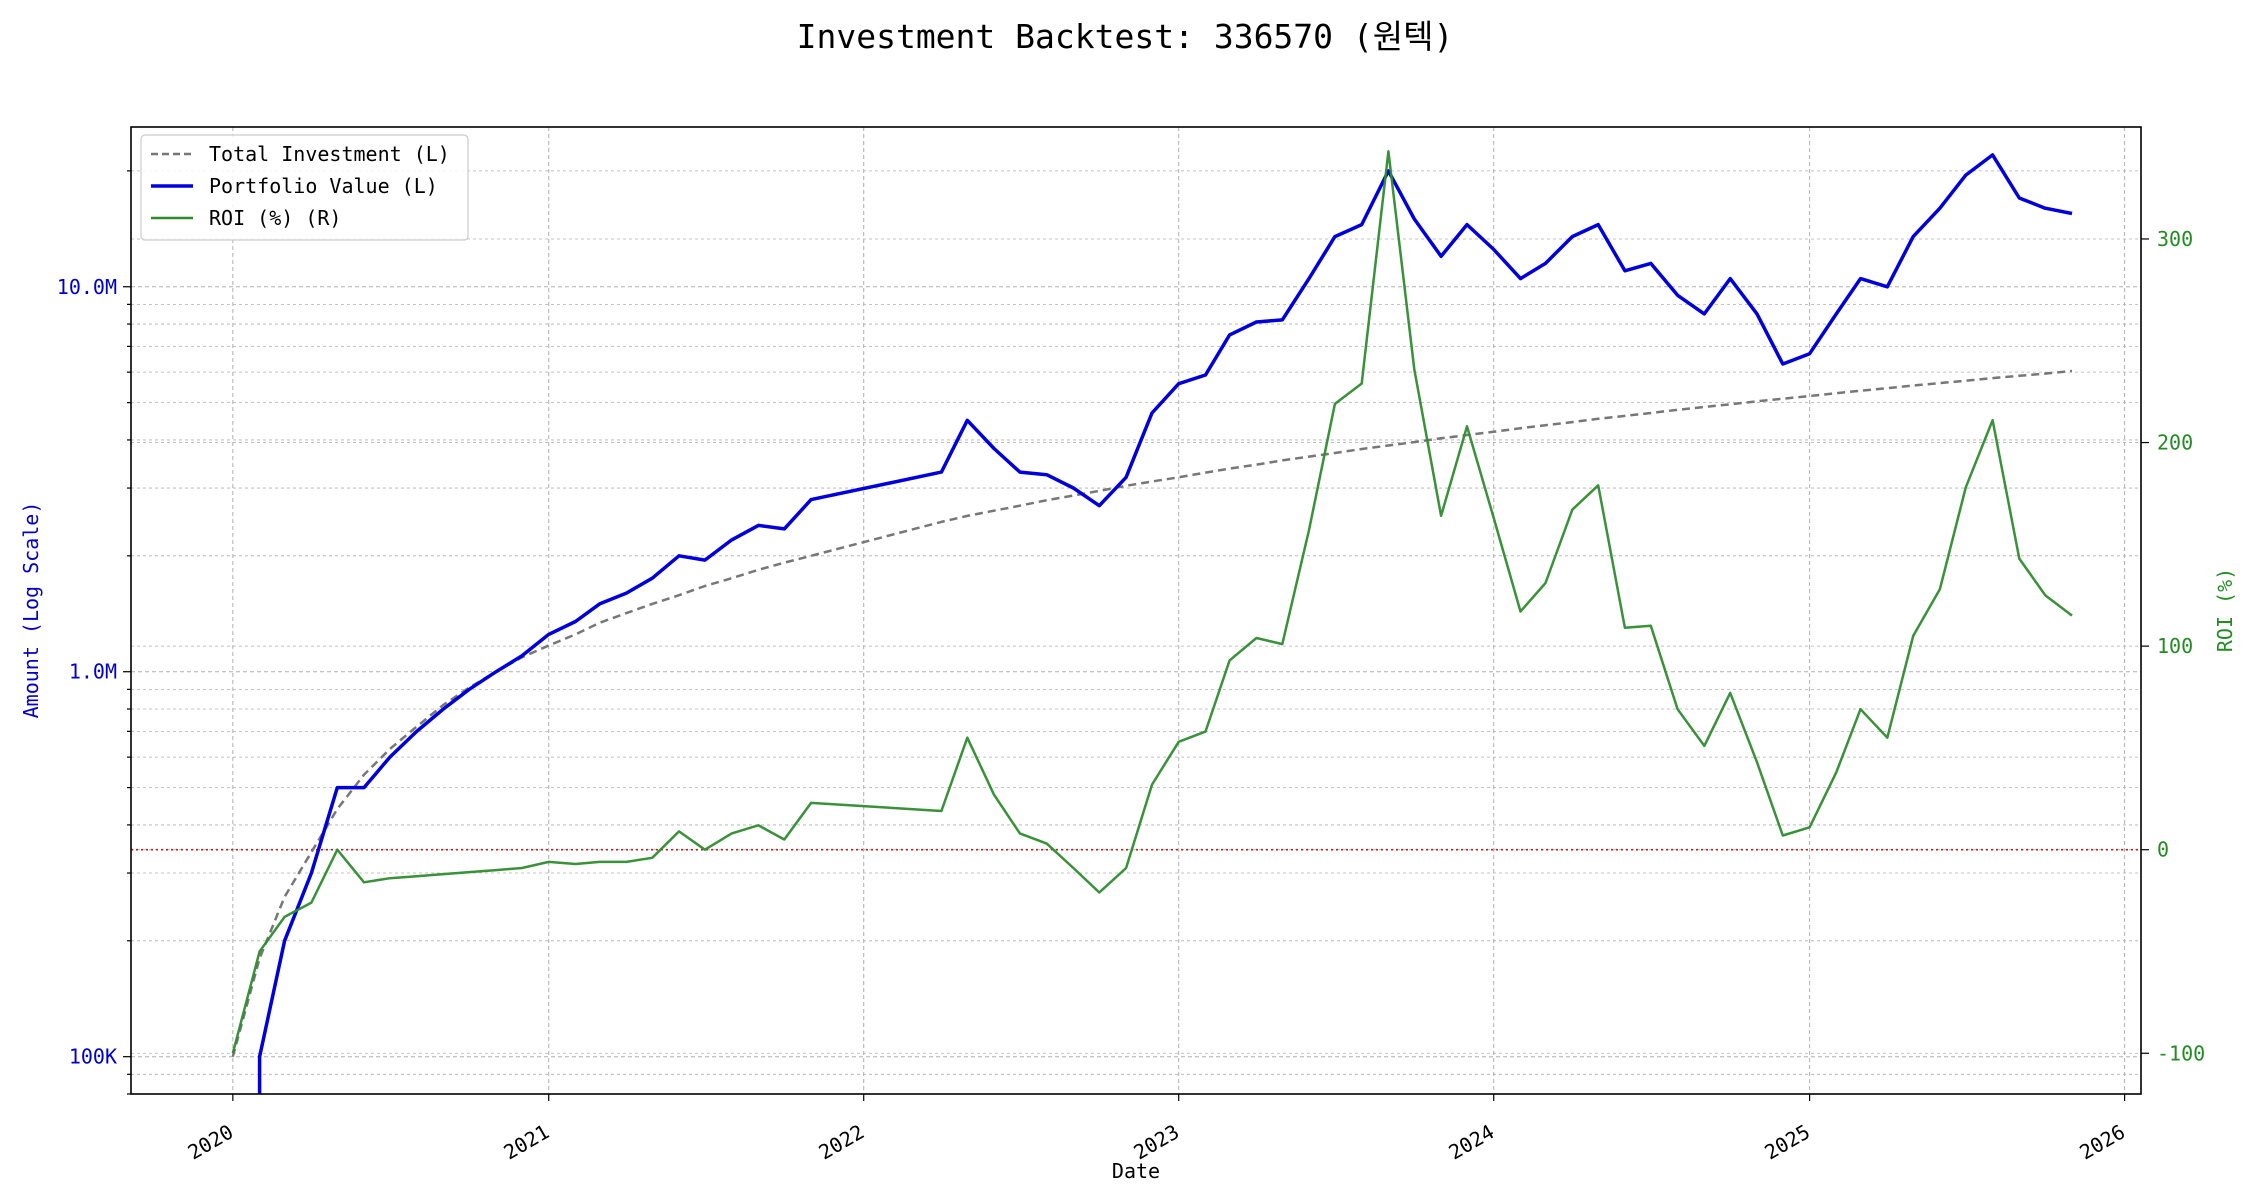  I want to click on legend-label-portfolio-value: Portfolio Value (L), so click(323, 186).